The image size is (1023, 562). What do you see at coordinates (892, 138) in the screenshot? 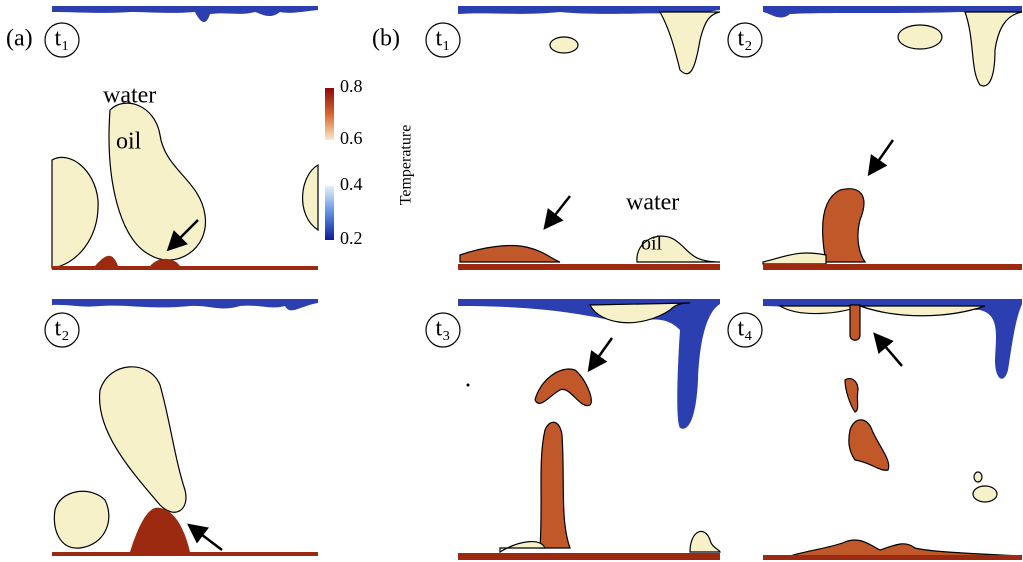
I see `panel-b-t2` at bounding box center [892, 138].